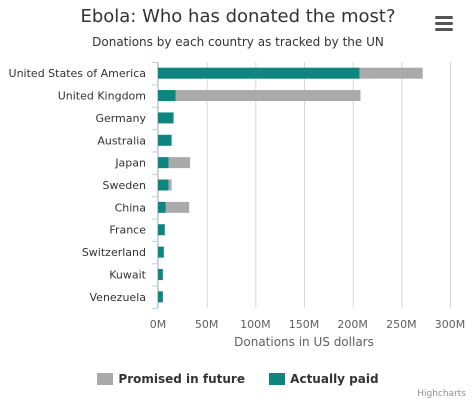 This screenshot has height=408, width=476. What do you see at coordinates (450, 324) in the screenshot?
I see `x-tick-label: 300M` at bounding box center [450, 324].